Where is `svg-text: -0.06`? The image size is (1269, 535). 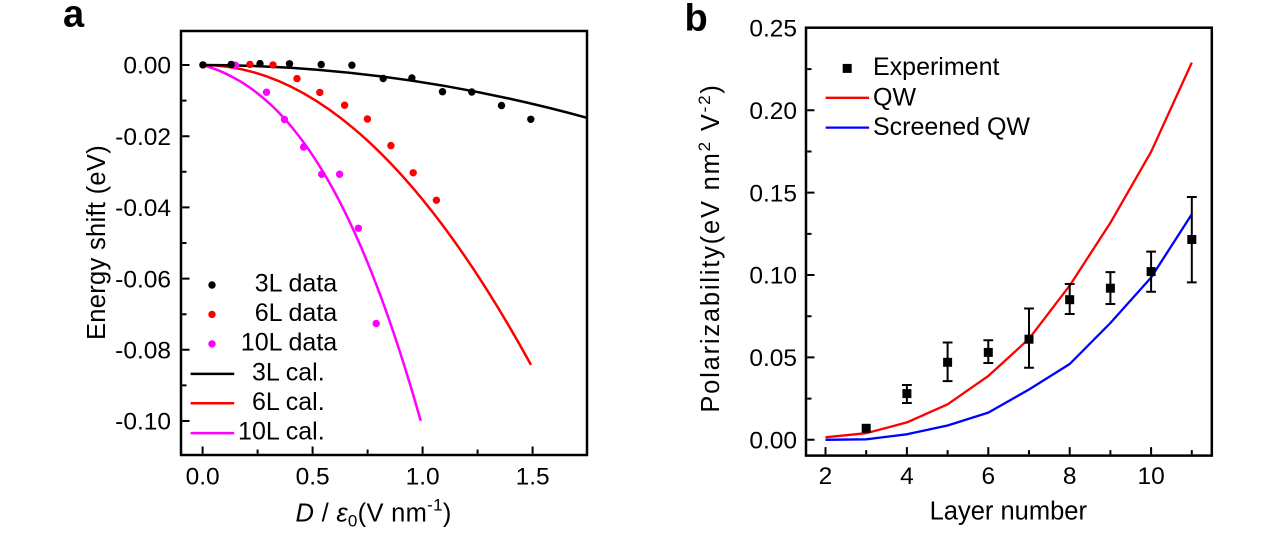 svg-text: -0.06 is located at coordinates (143, 279).